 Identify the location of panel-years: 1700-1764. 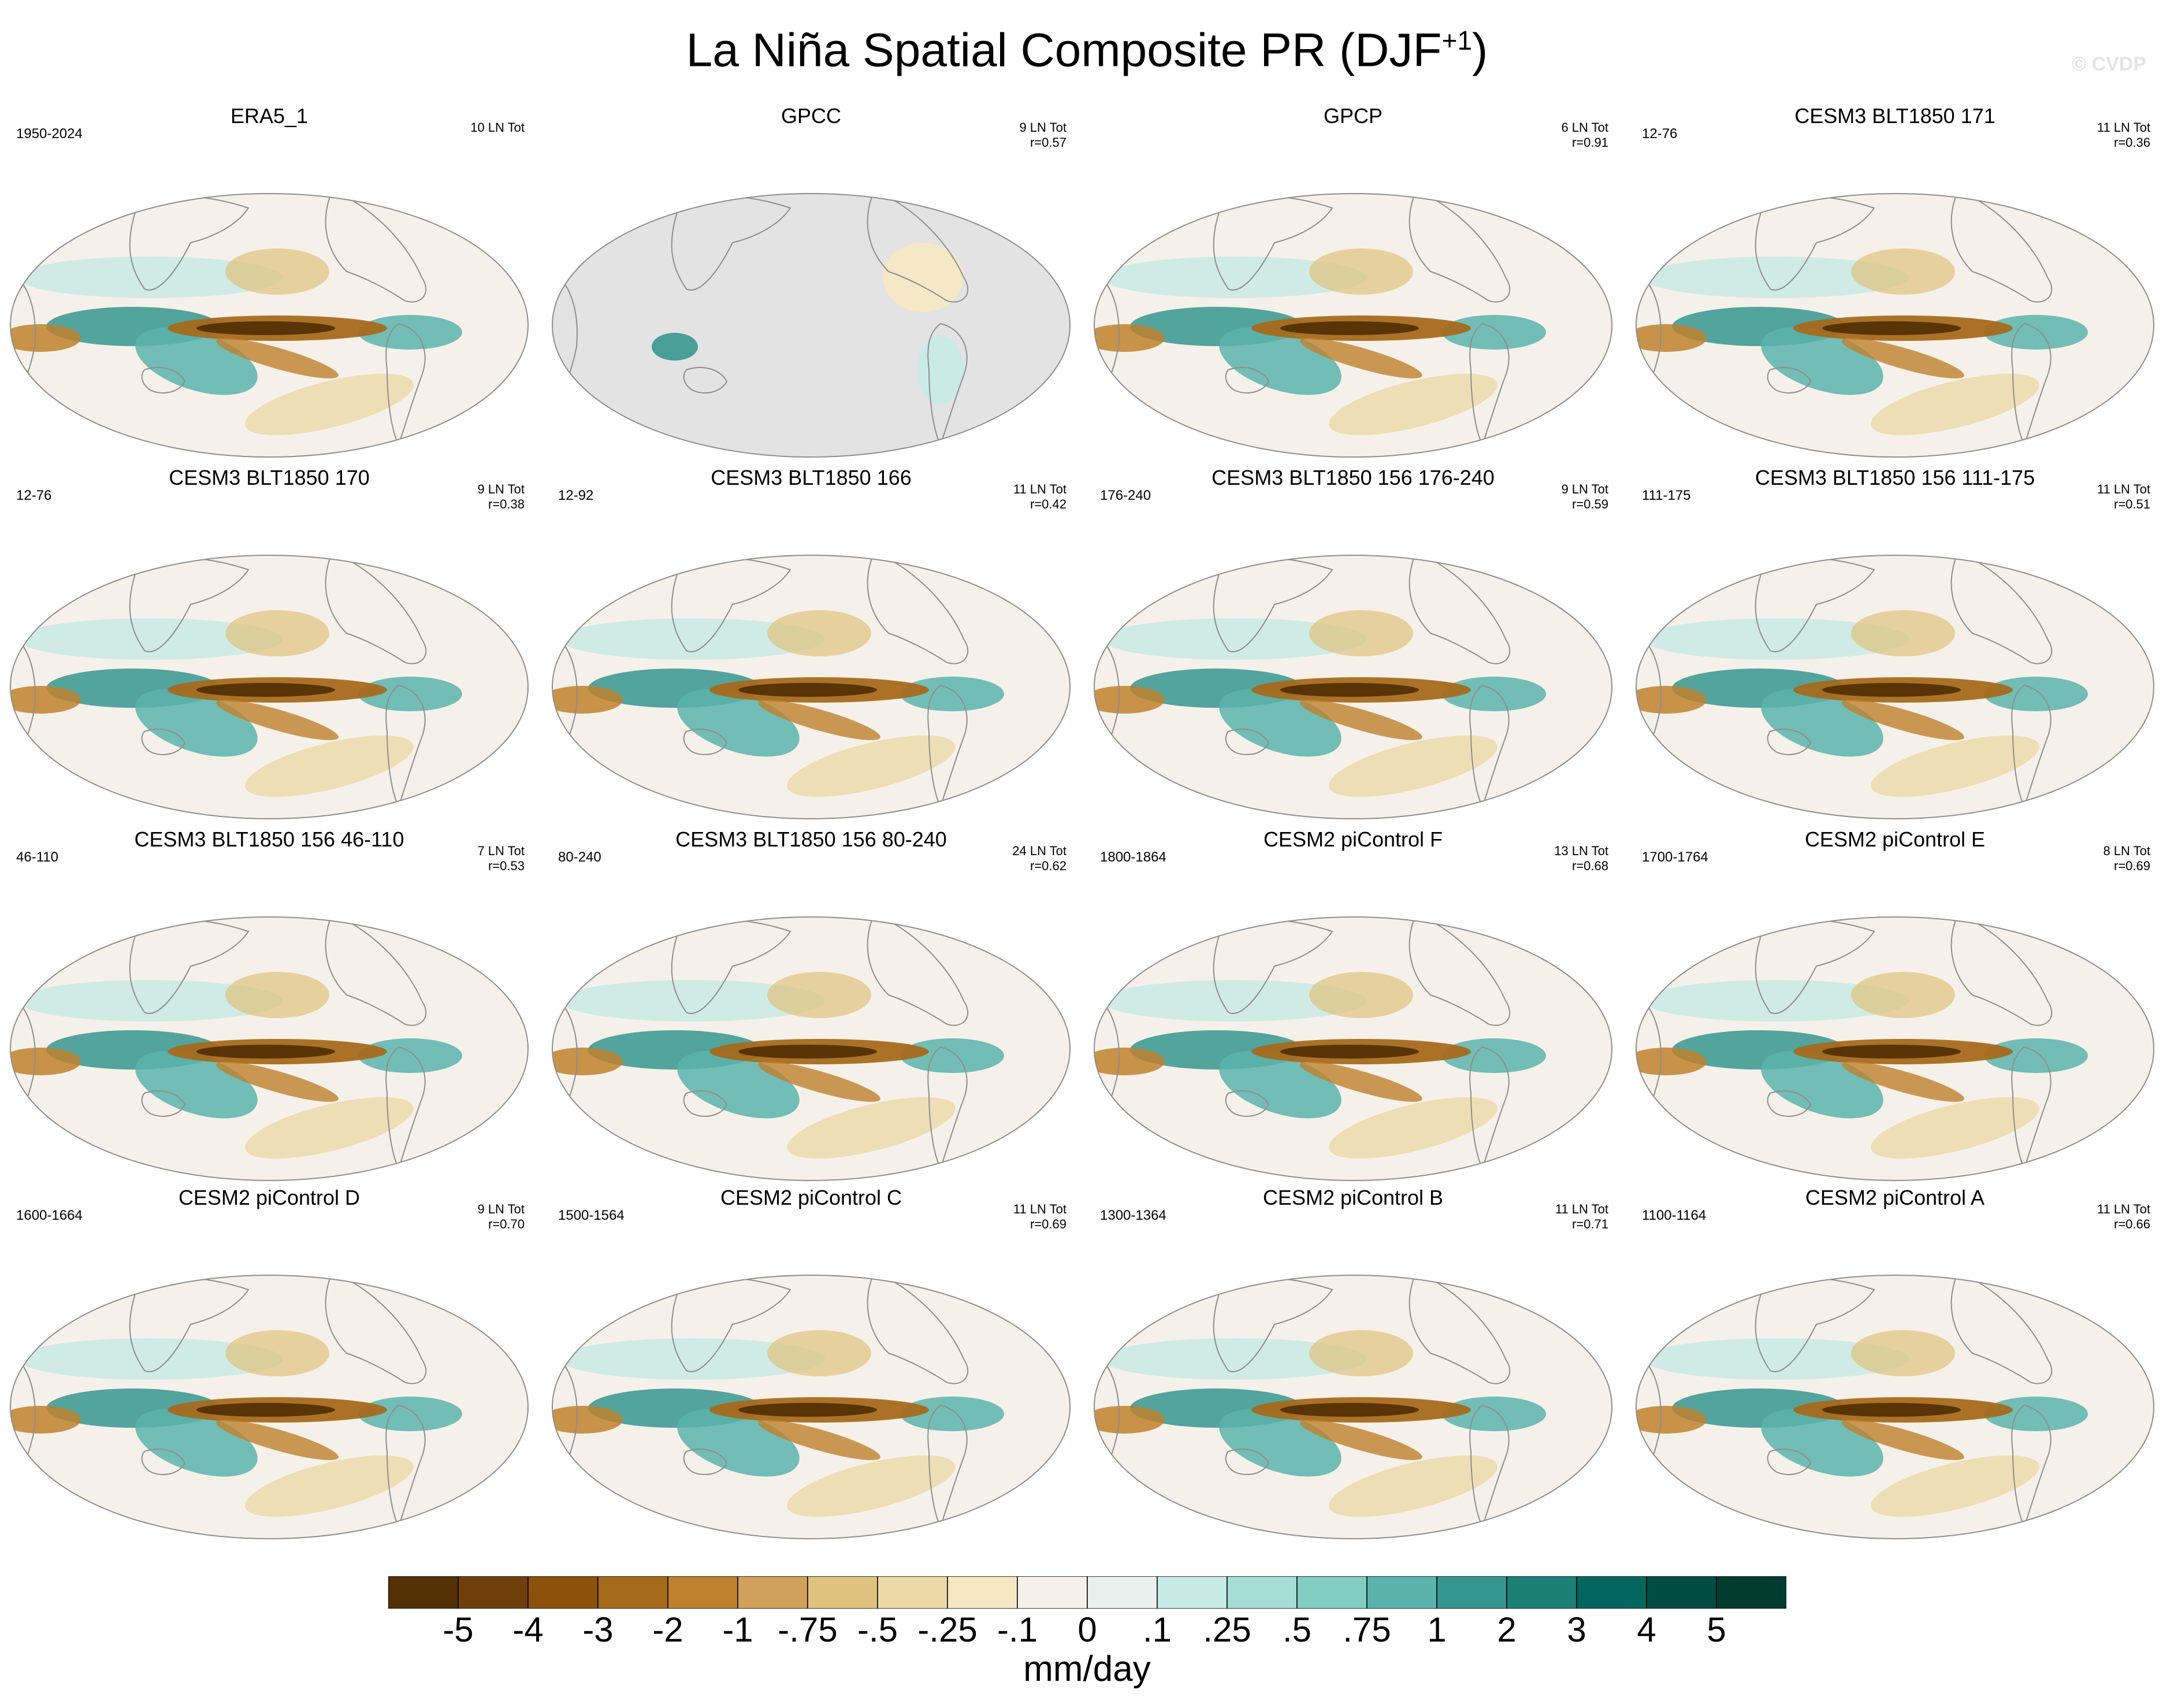
(1675, 857).